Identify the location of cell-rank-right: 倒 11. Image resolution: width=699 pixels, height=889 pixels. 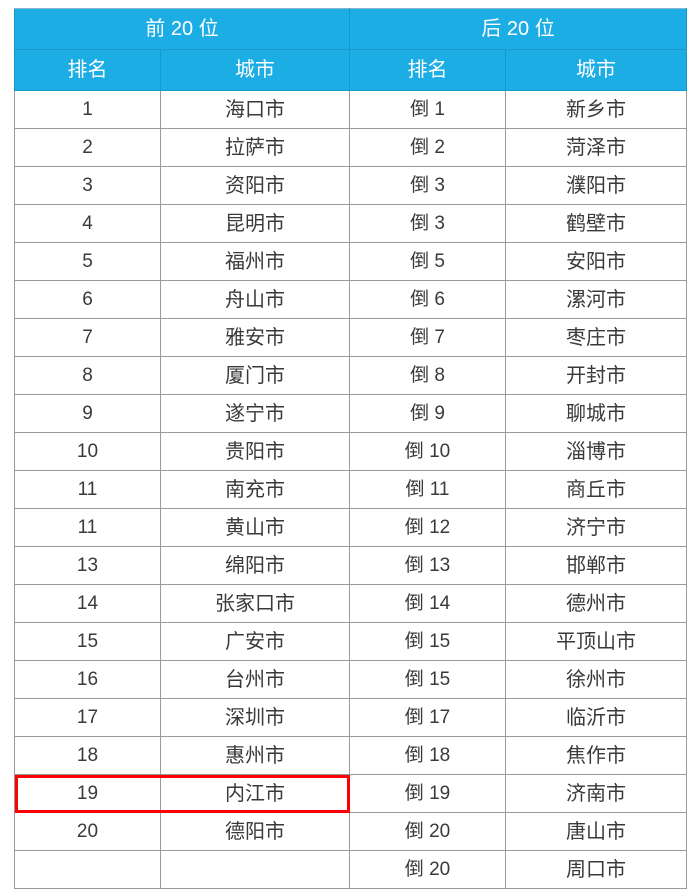
(428, 489).